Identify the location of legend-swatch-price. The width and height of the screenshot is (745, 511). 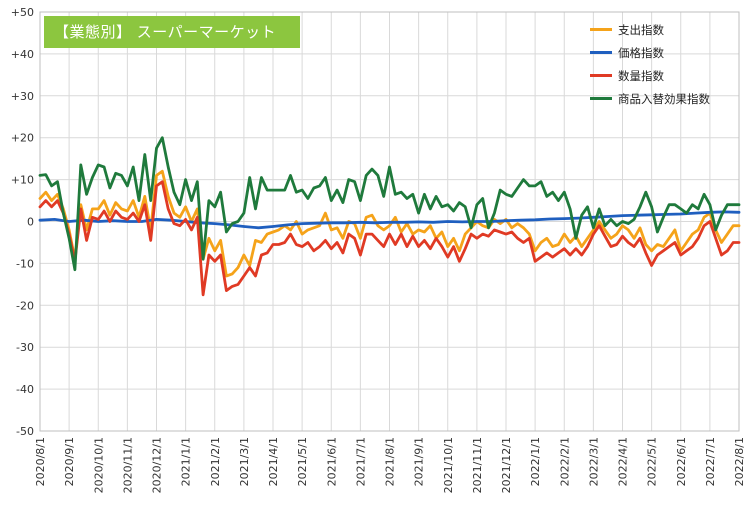
(601, 52).